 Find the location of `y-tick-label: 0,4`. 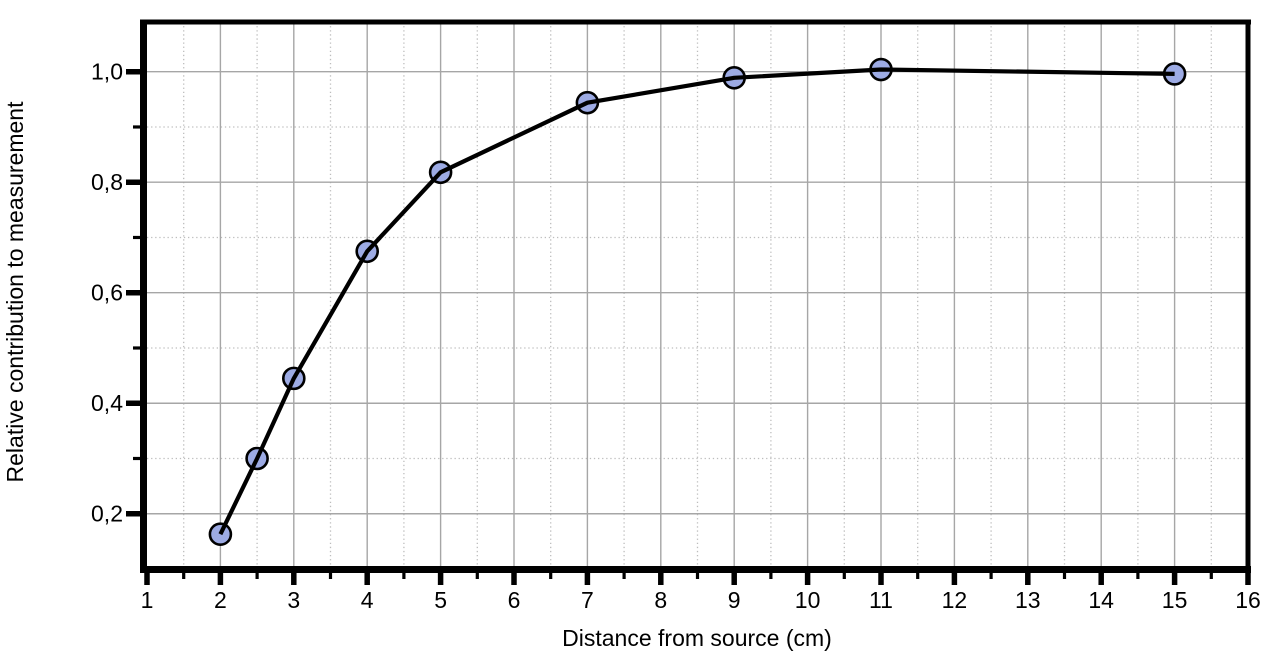

y-tick-label: 0,4 is located at coordinates (107, 403).